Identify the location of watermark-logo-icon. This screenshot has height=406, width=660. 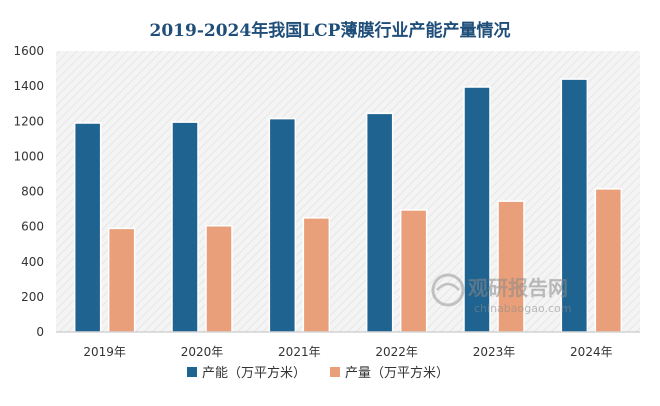
(448, 290).